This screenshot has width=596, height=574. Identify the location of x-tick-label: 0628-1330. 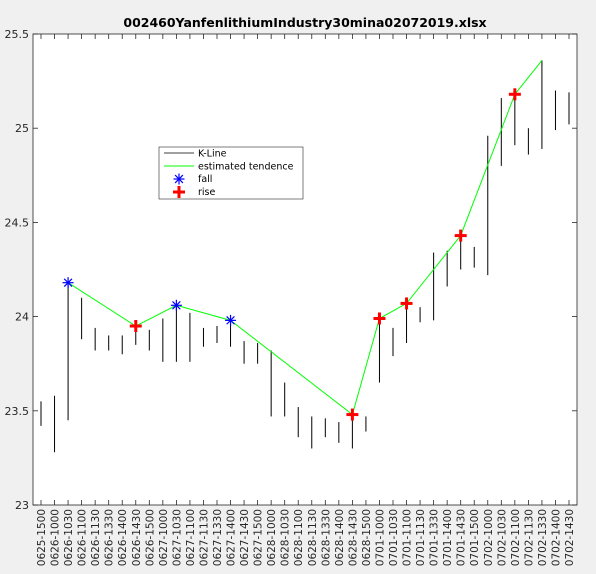
(326, 537).